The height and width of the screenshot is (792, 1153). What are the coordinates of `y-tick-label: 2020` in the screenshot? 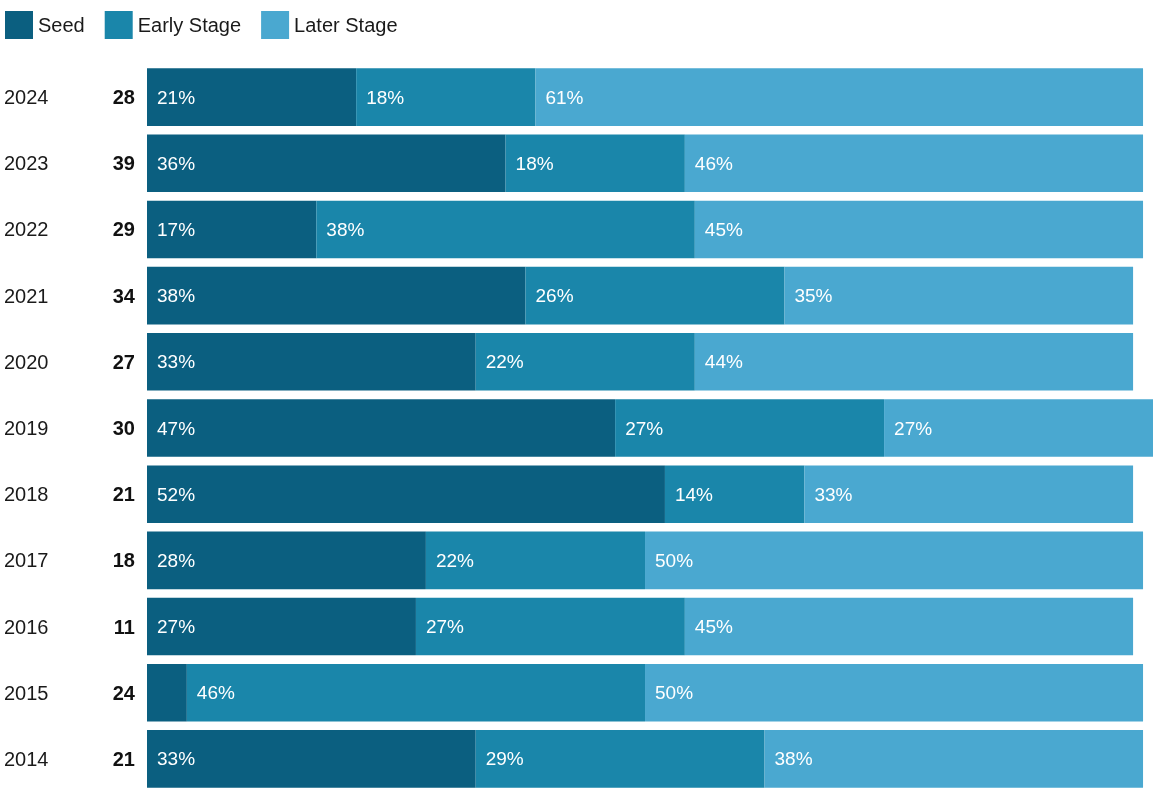 It's located at (26, 361).